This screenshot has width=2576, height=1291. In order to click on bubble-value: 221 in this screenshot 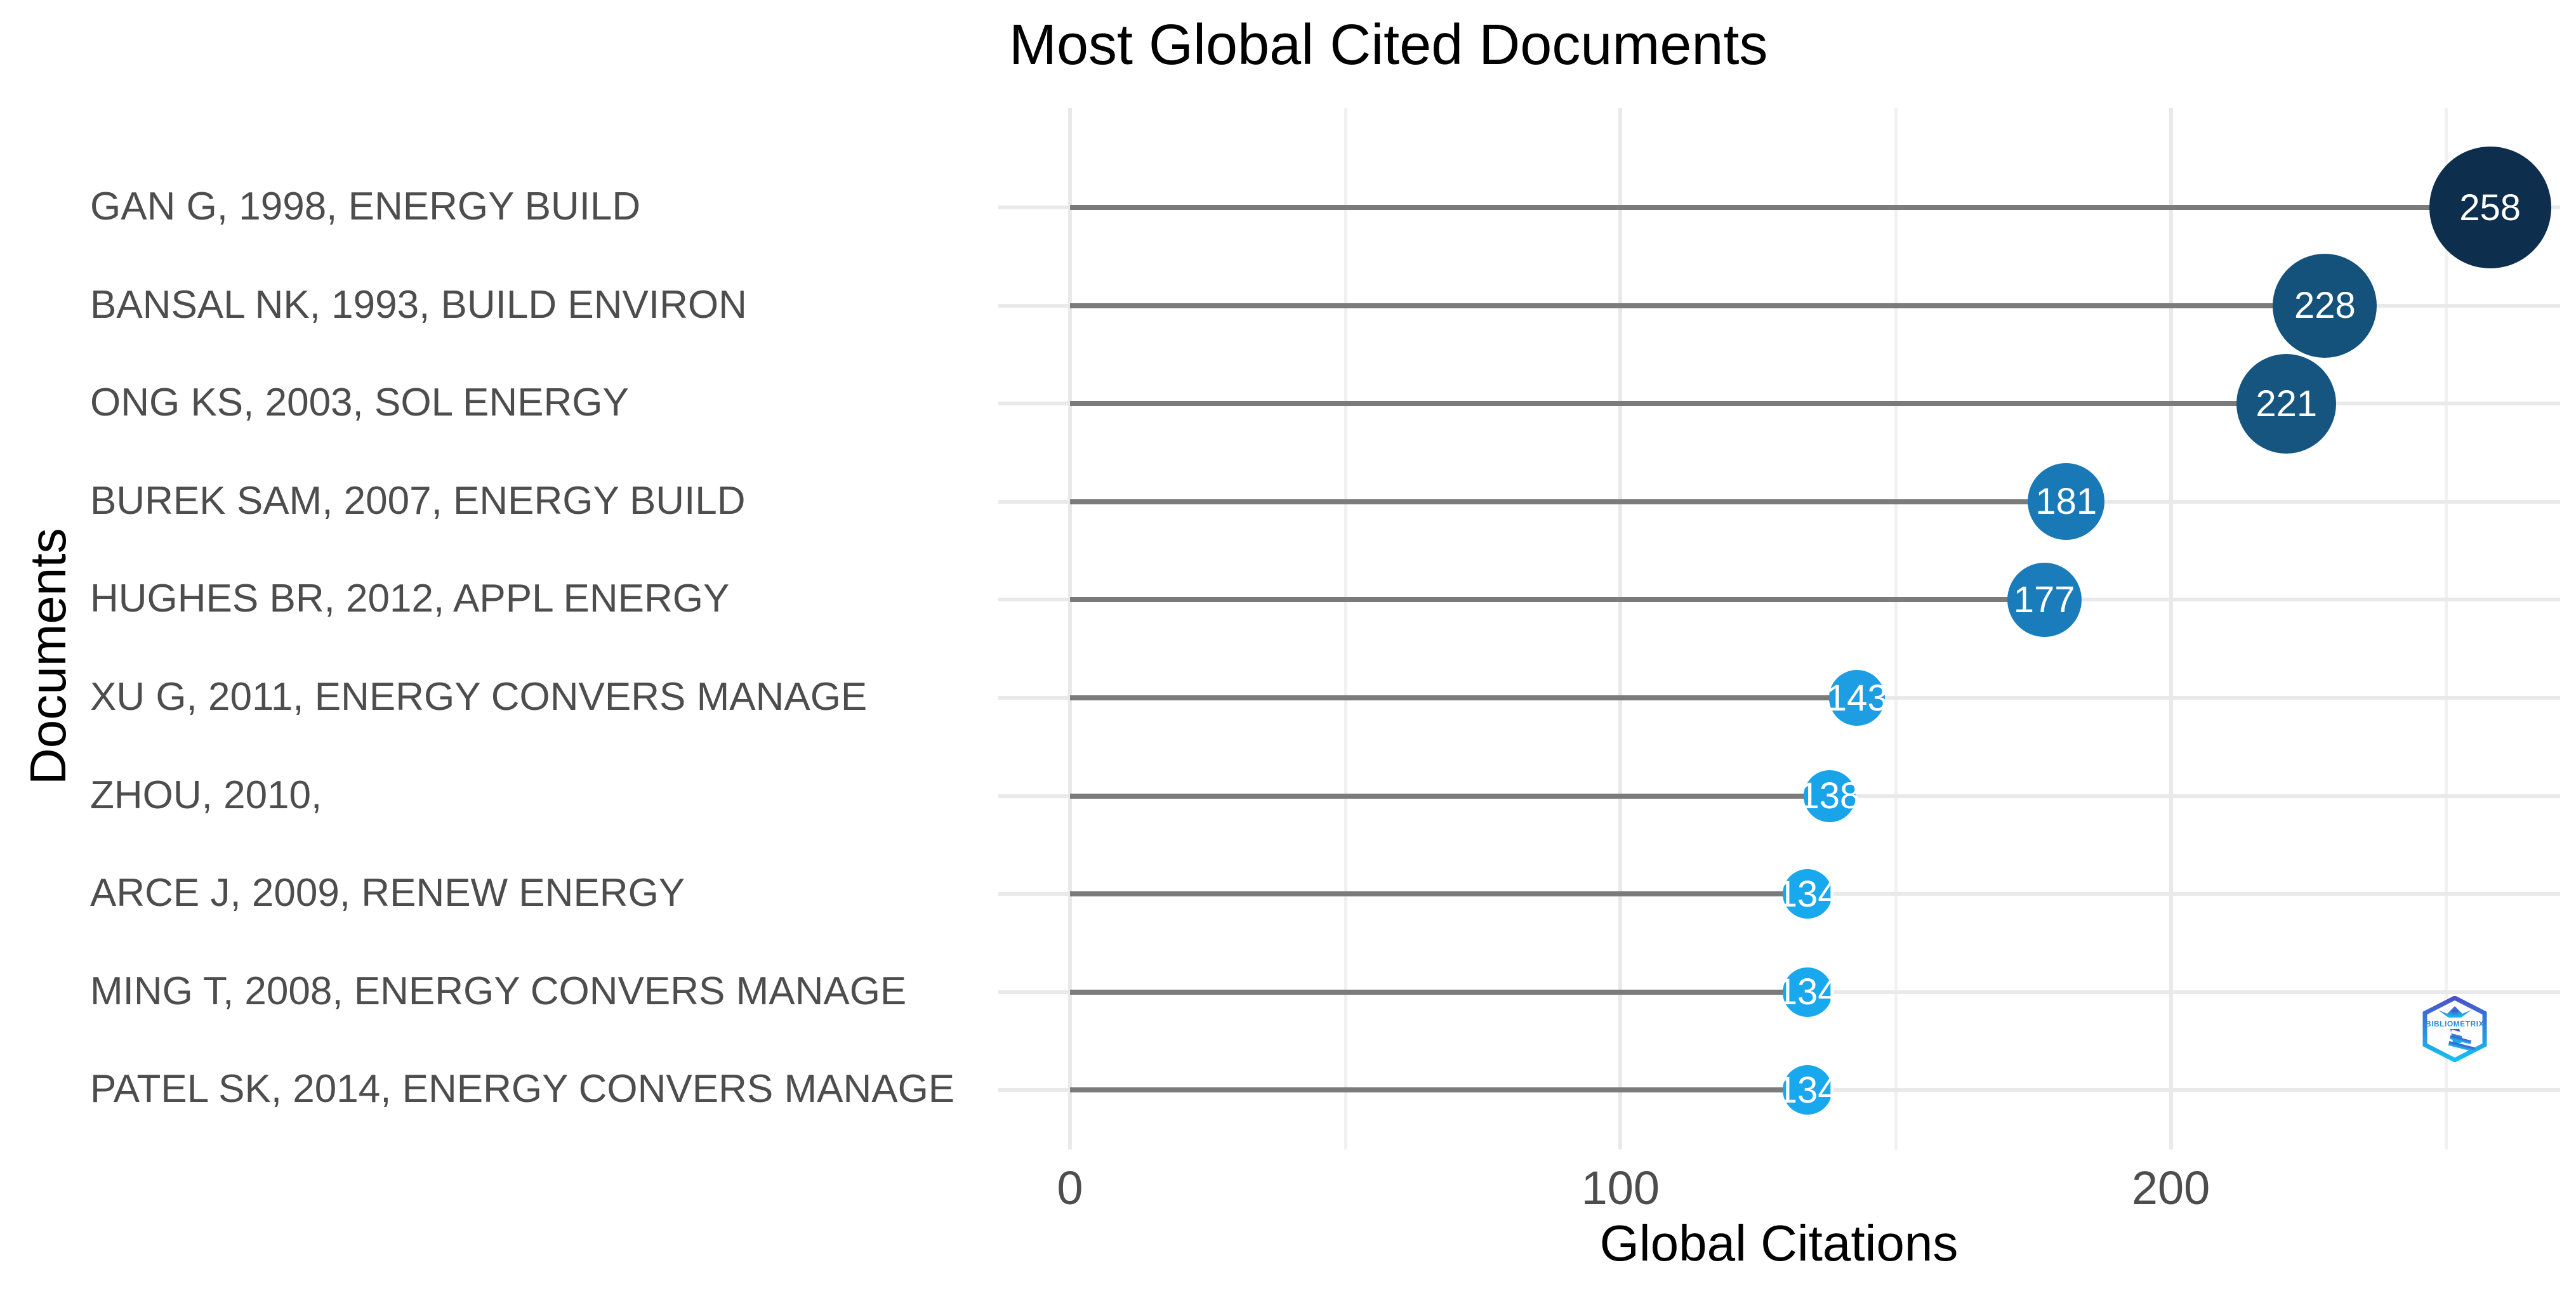, I will do `click(2287, 404)`.